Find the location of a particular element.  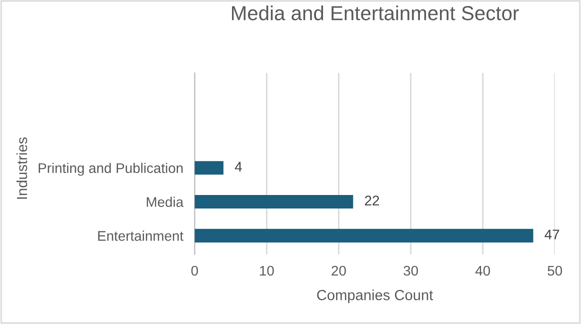

x-axis-title: Companies Count is located at coordinates (375, 297).